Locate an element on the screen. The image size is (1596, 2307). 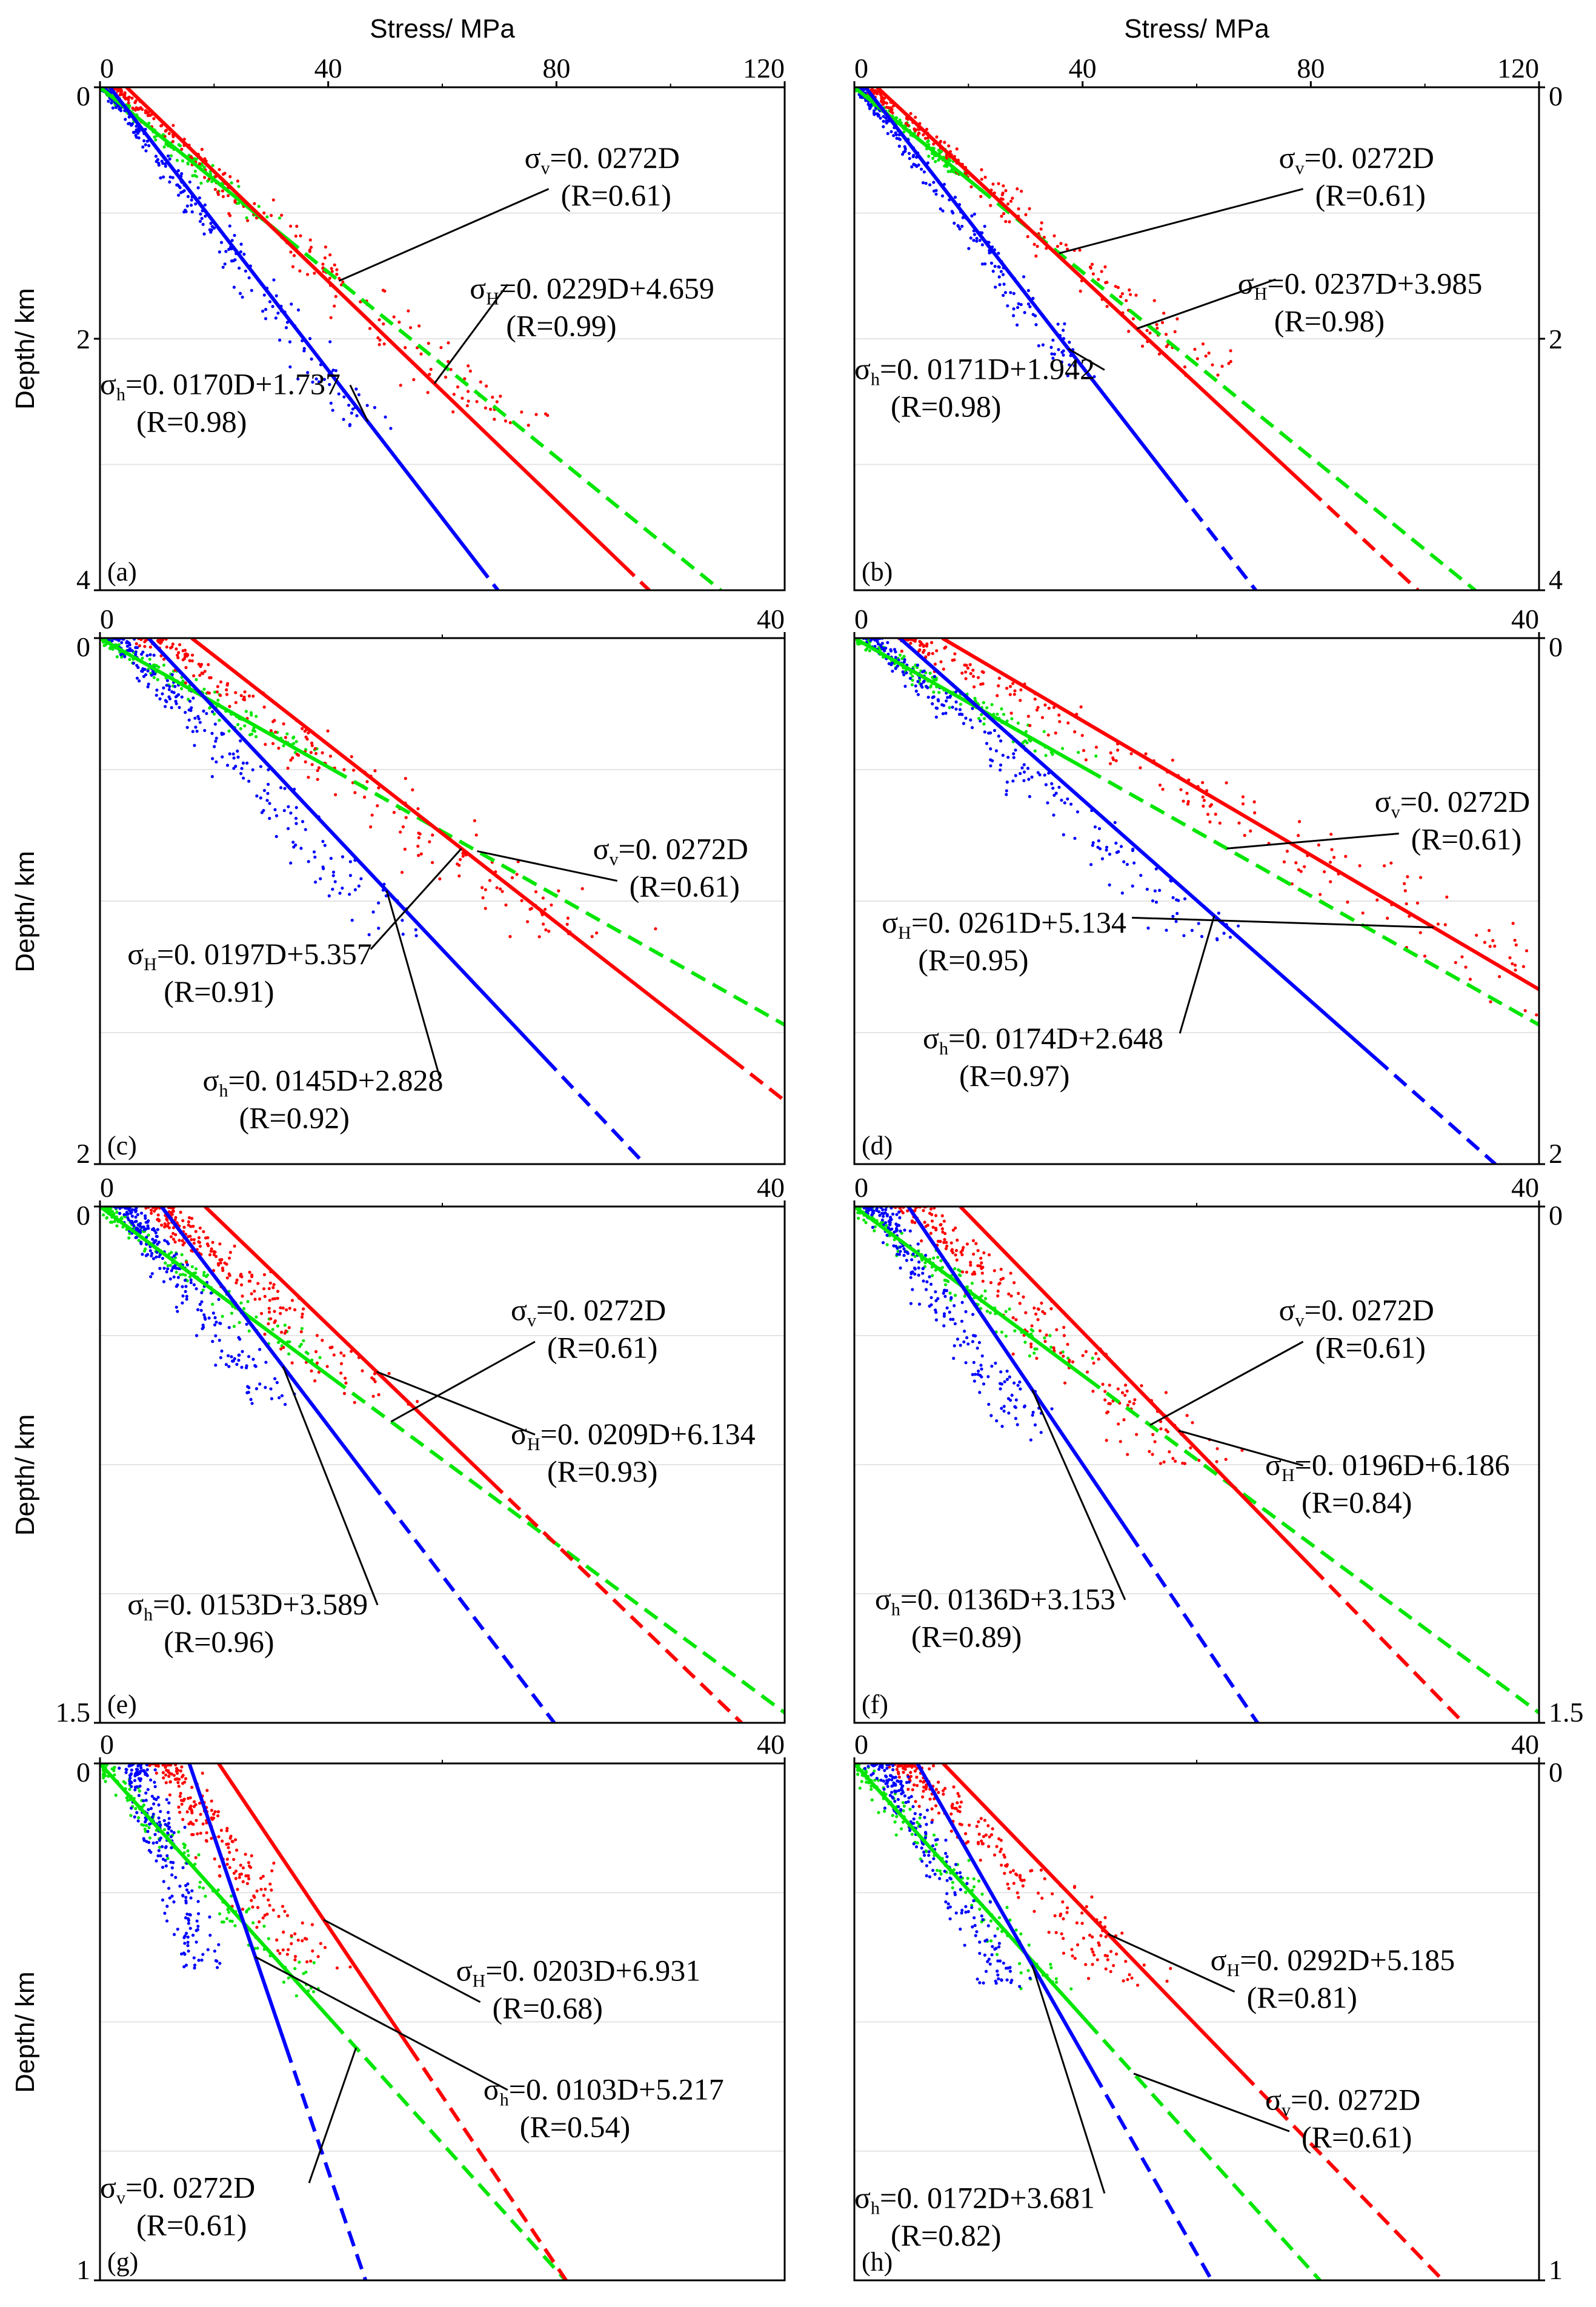
plot-area is located at coordinates (1165, 338).